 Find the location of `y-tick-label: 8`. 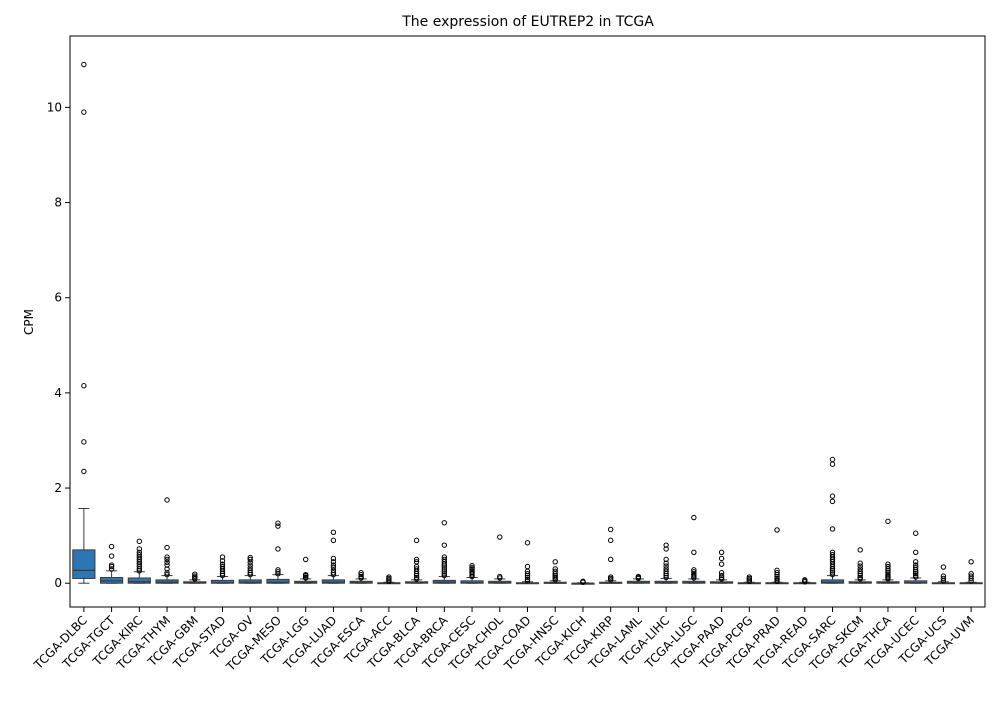

y-tick-label: 8 is located at coordinates (58, 203).